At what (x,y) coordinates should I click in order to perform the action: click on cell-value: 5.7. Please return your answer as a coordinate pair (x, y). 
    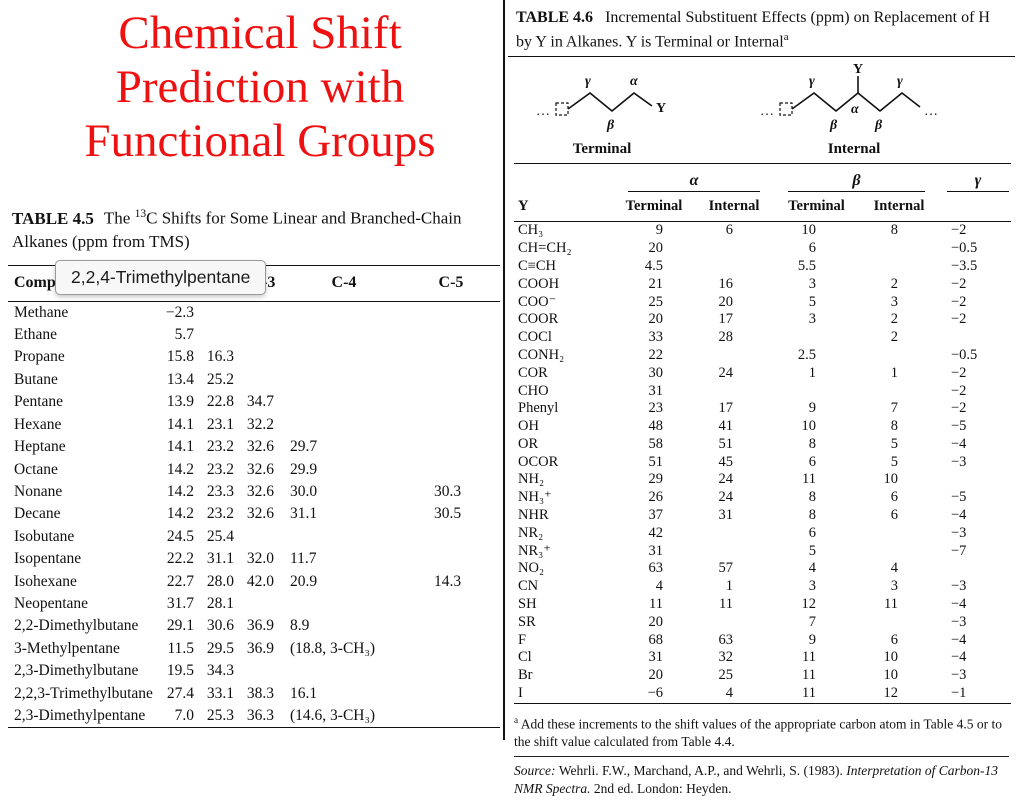
    Looking at the image, I should click on (184, 335).